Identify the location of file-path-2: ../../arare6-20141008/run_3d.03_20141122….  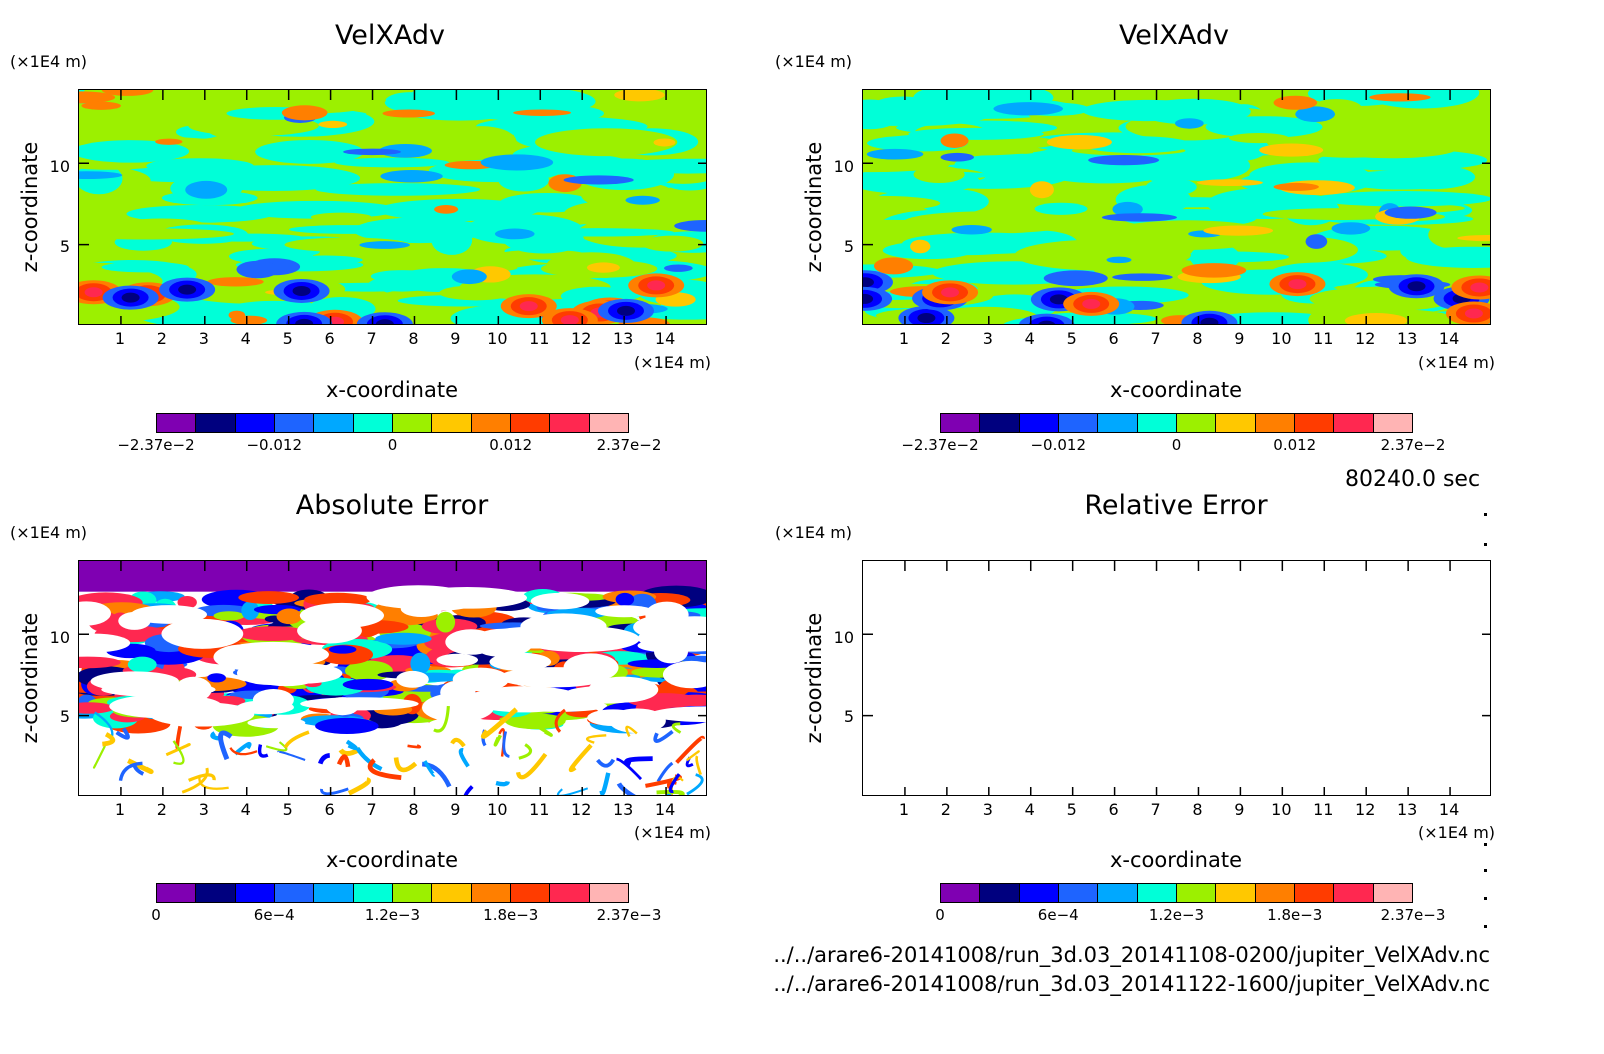
(1131, 984).